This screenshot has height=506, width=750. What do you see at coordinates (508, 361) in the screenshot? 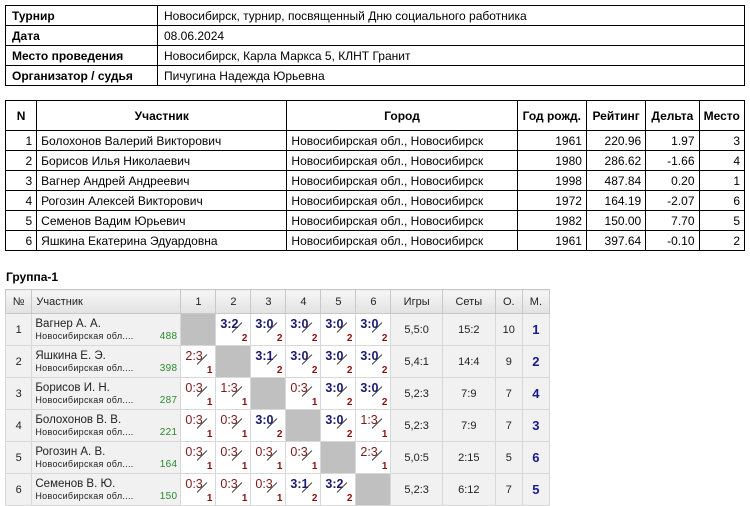
I see `group-pts: 9` at bounding box center [508, 361].